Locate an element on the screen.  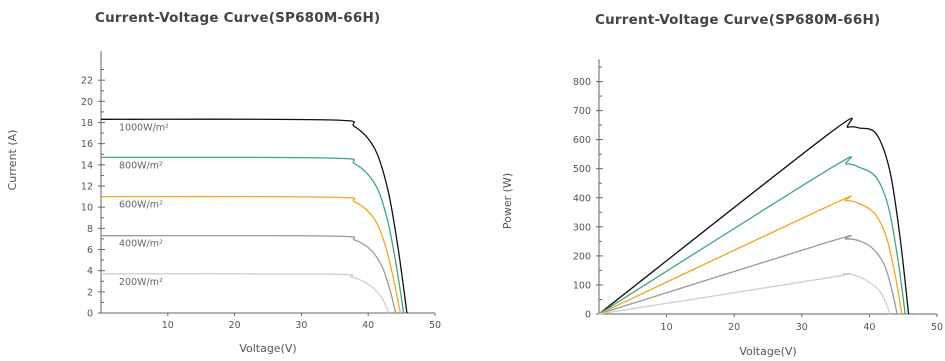
y-tick-label: 500 is located at coordinates (582, 169).